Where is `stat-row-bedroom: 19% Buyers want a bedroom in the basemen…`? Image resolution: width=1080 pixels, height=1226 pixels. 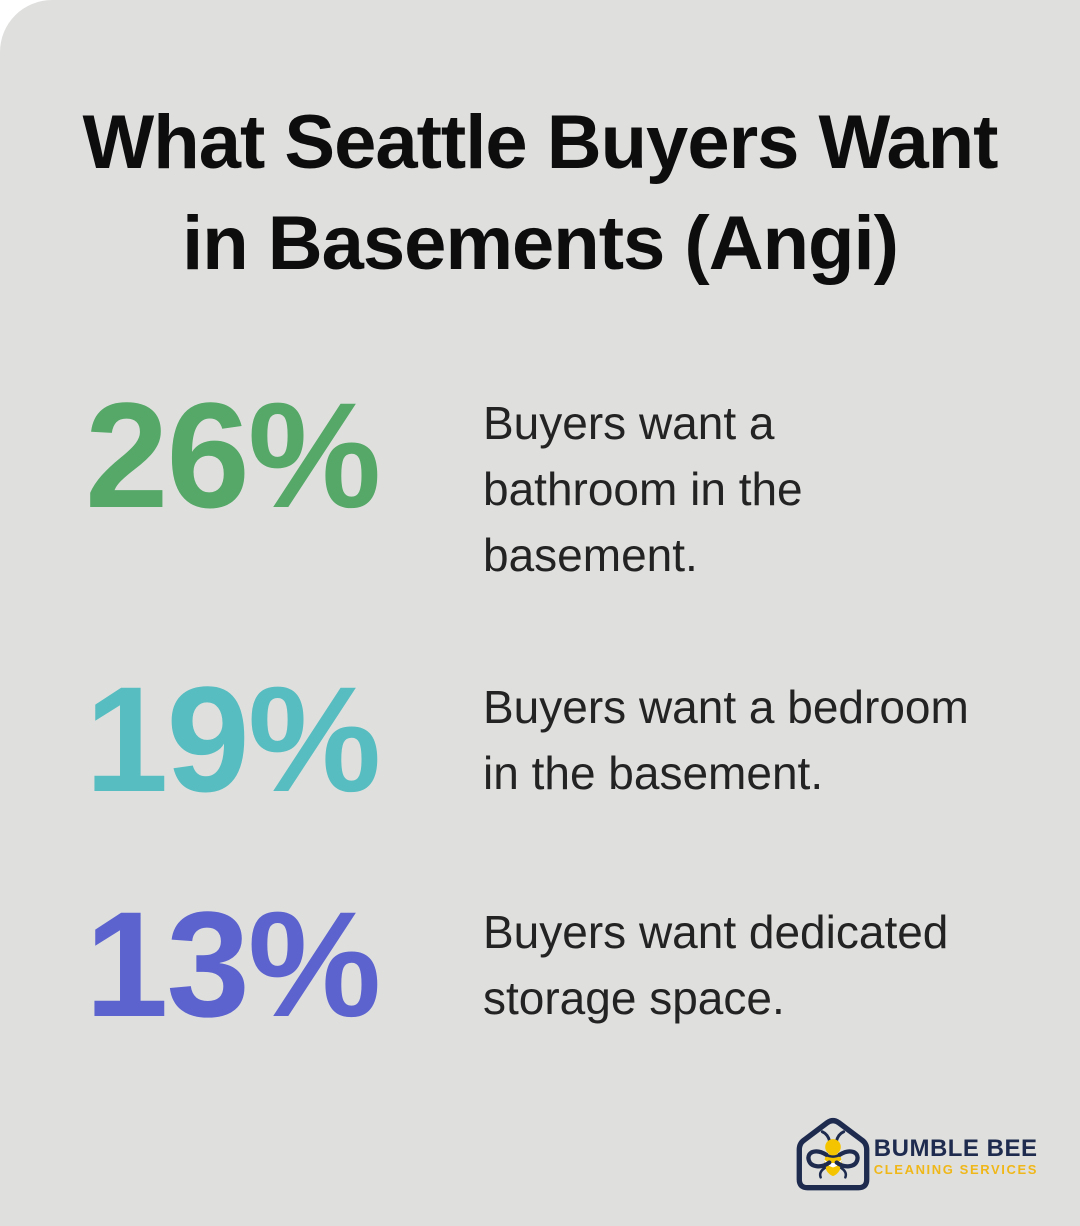 stat-row-bedroom: 19% Buyers want a bedroom in the basemen… is located at coordinates (540, 739).